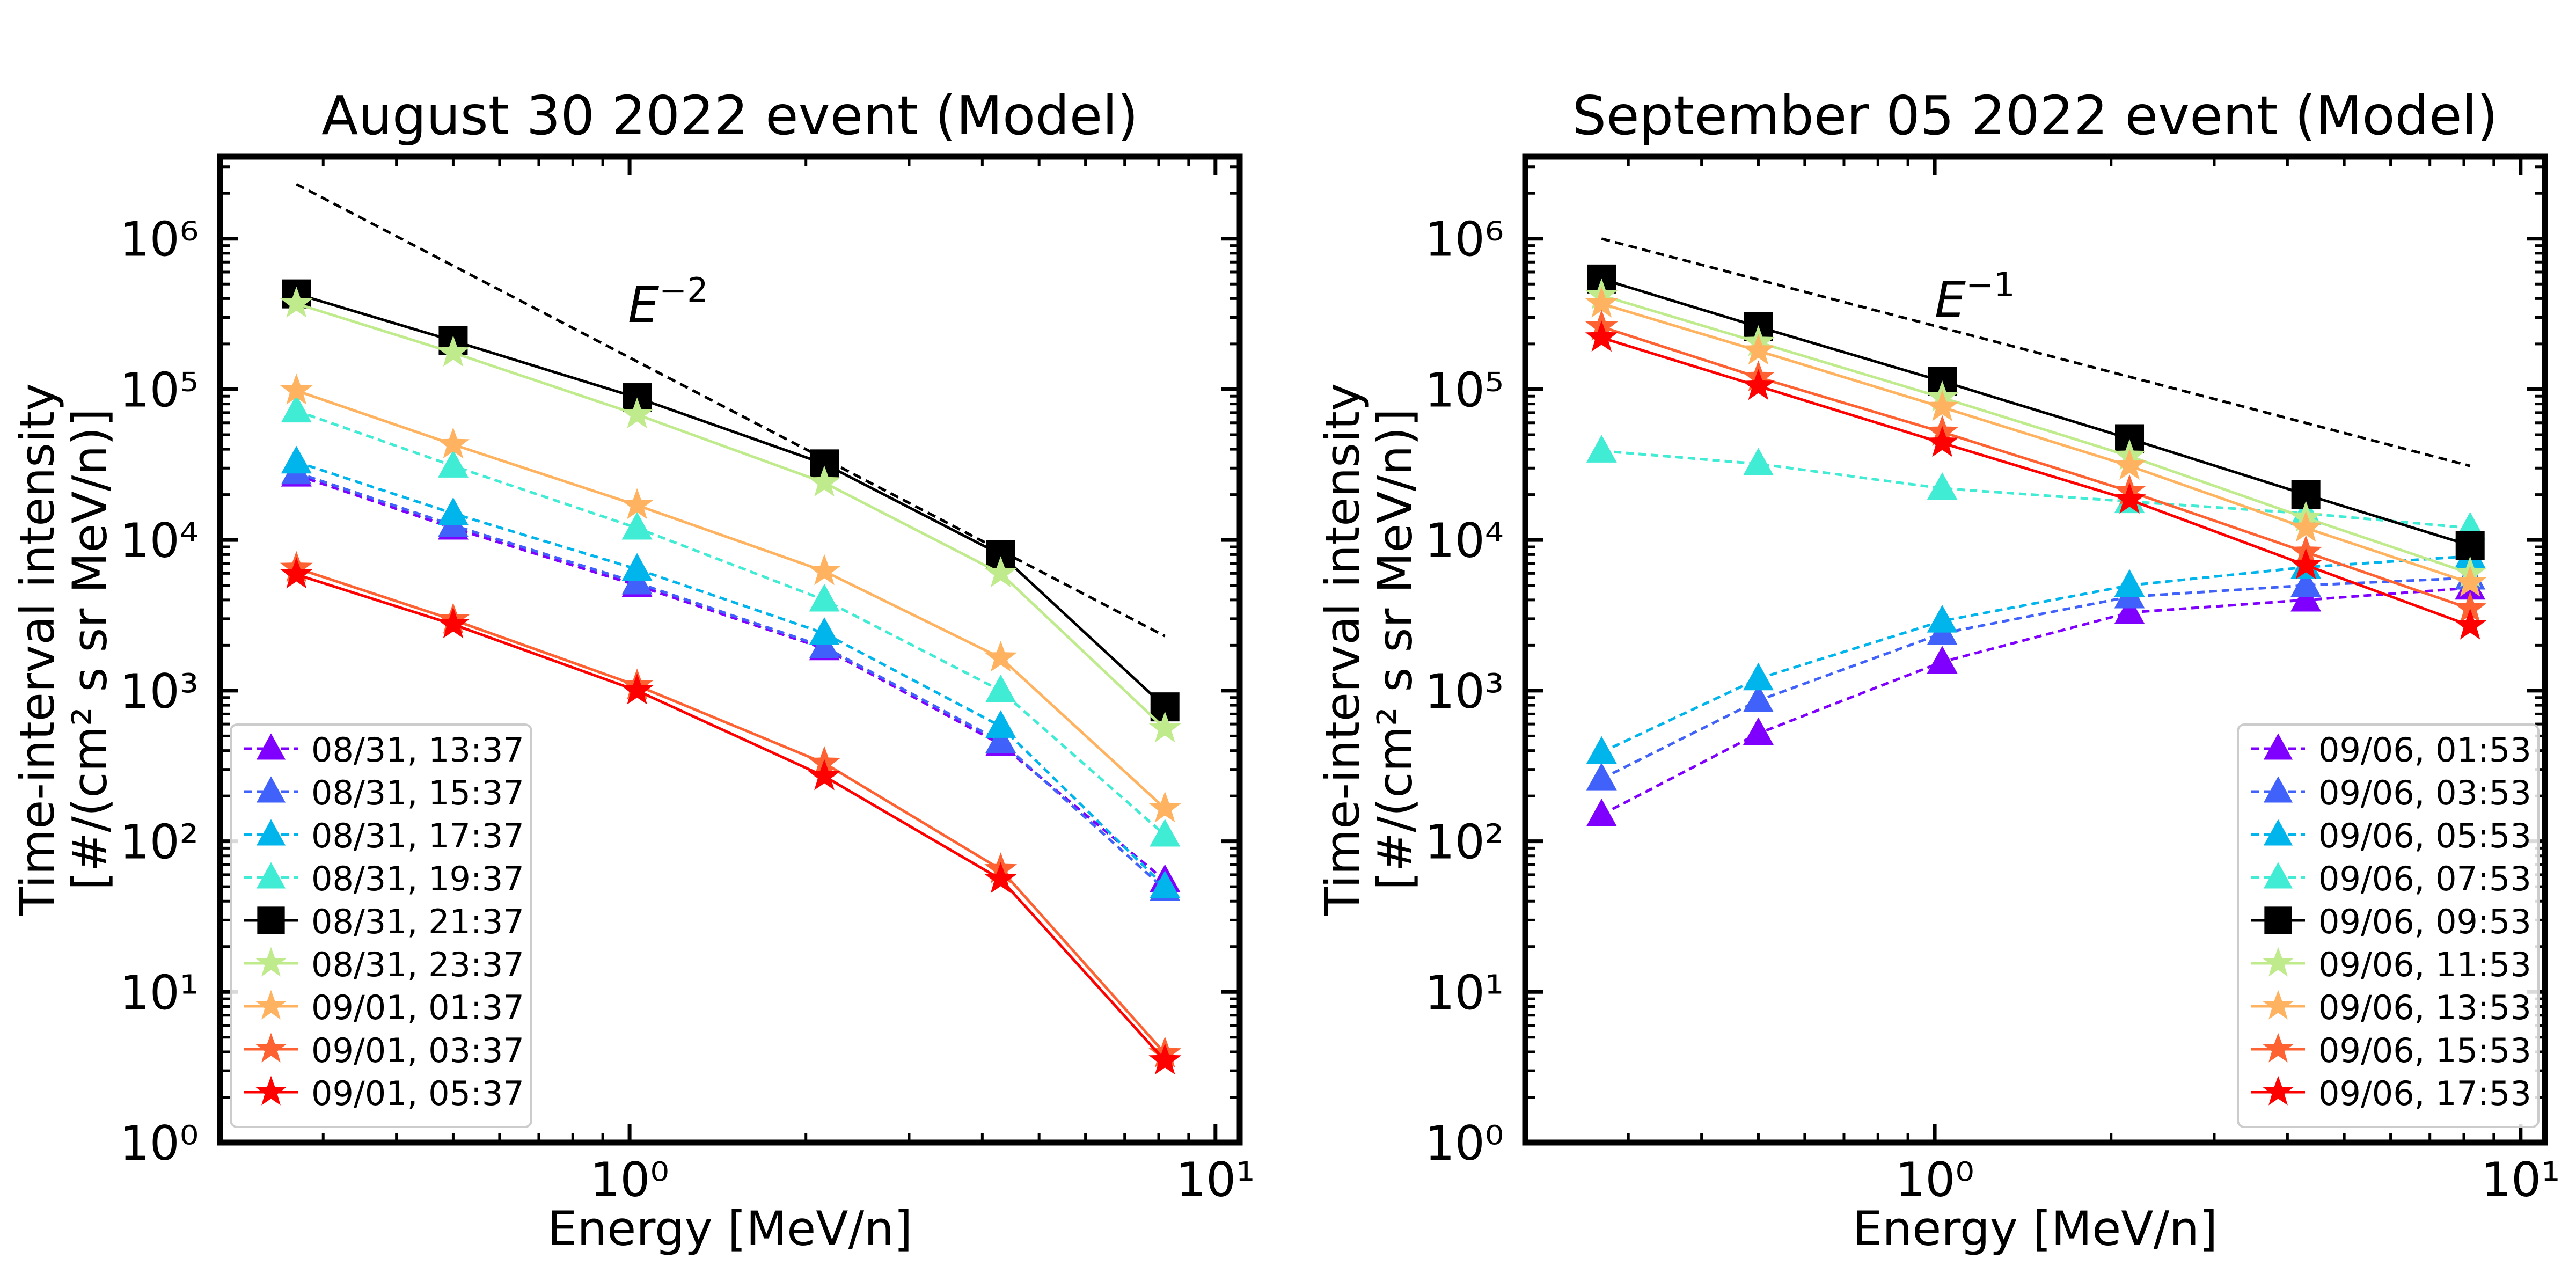 Image resolution: width=2576 pixels, height=1288 pixels. Describe the element at coordinates (629, 1180) in the screenshot. I see `x-tick-label: 10⁰` at that location.